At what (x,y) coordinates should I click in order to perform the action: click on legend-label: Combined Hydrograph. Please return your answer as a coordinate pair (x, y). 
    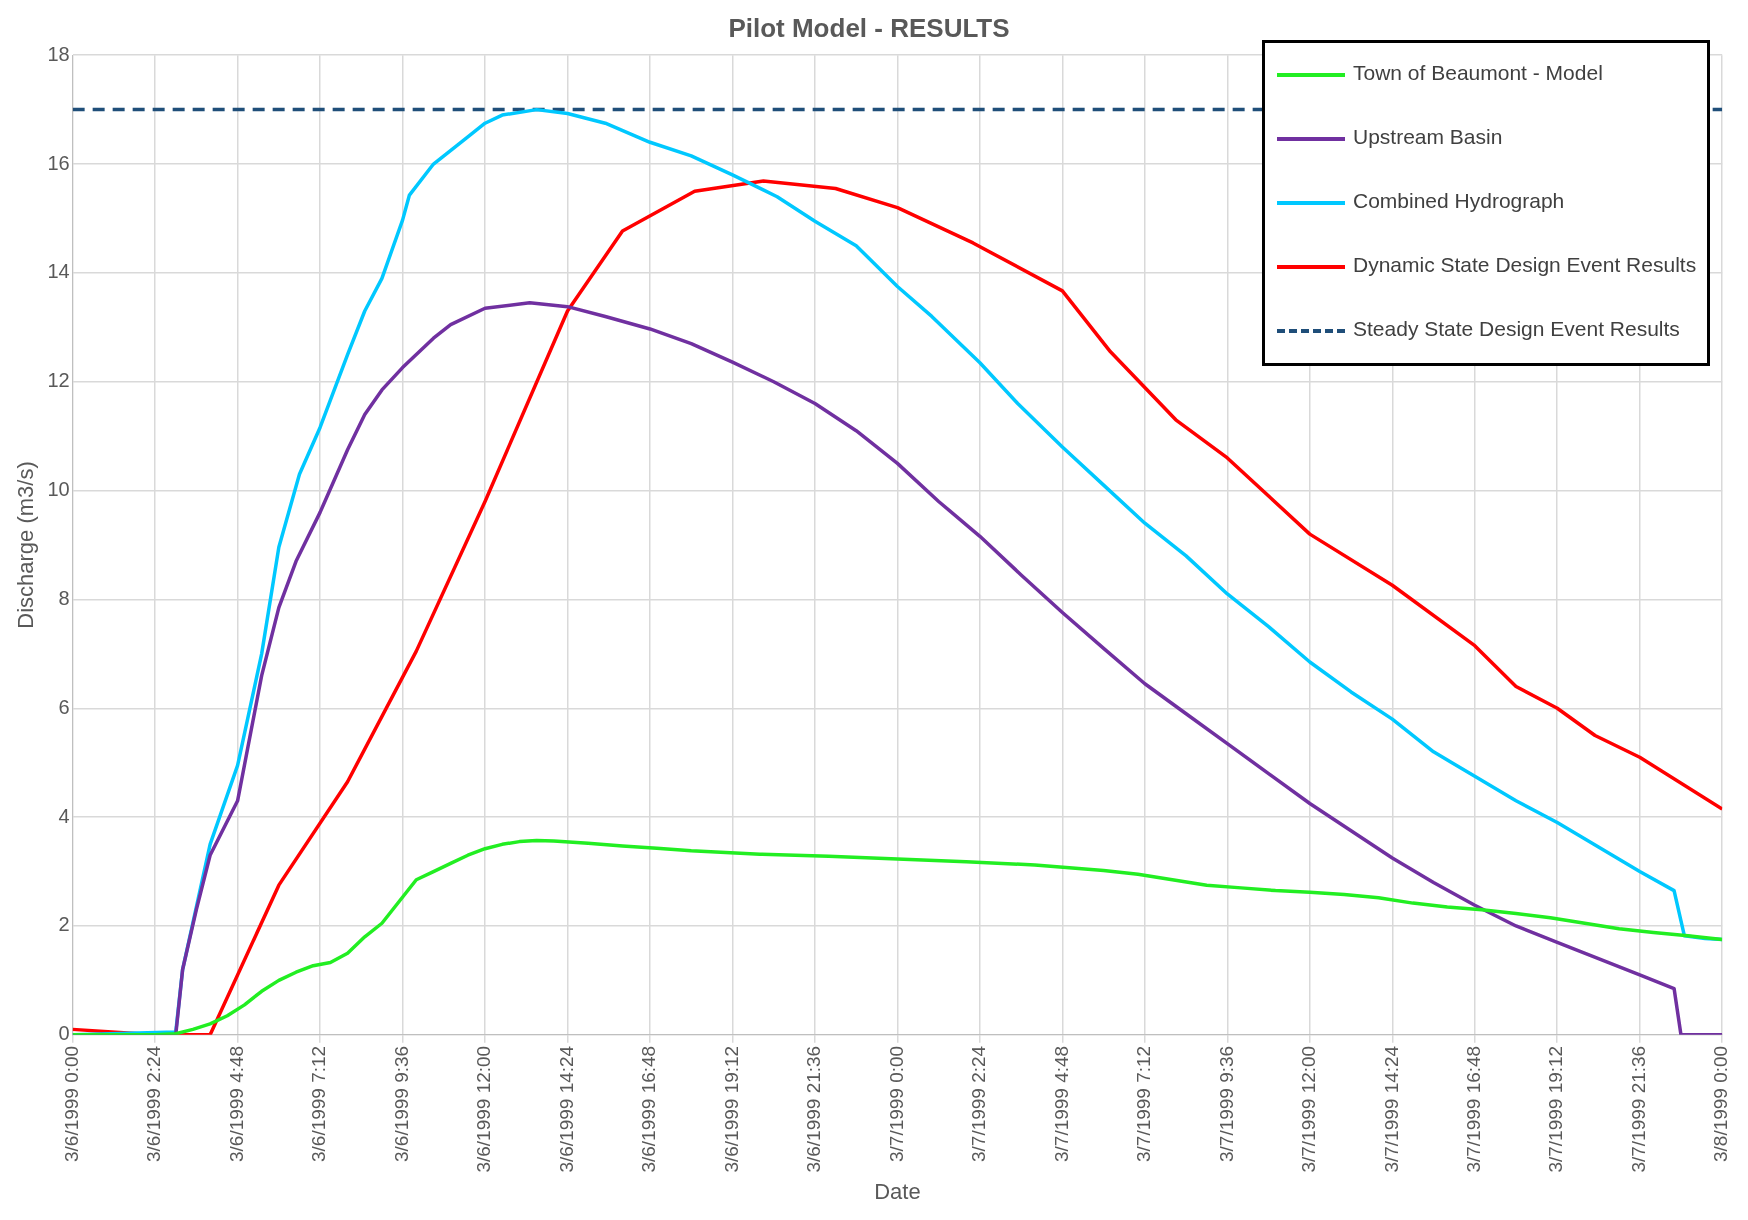
    Looking at the image, I should click on (1459, 201).